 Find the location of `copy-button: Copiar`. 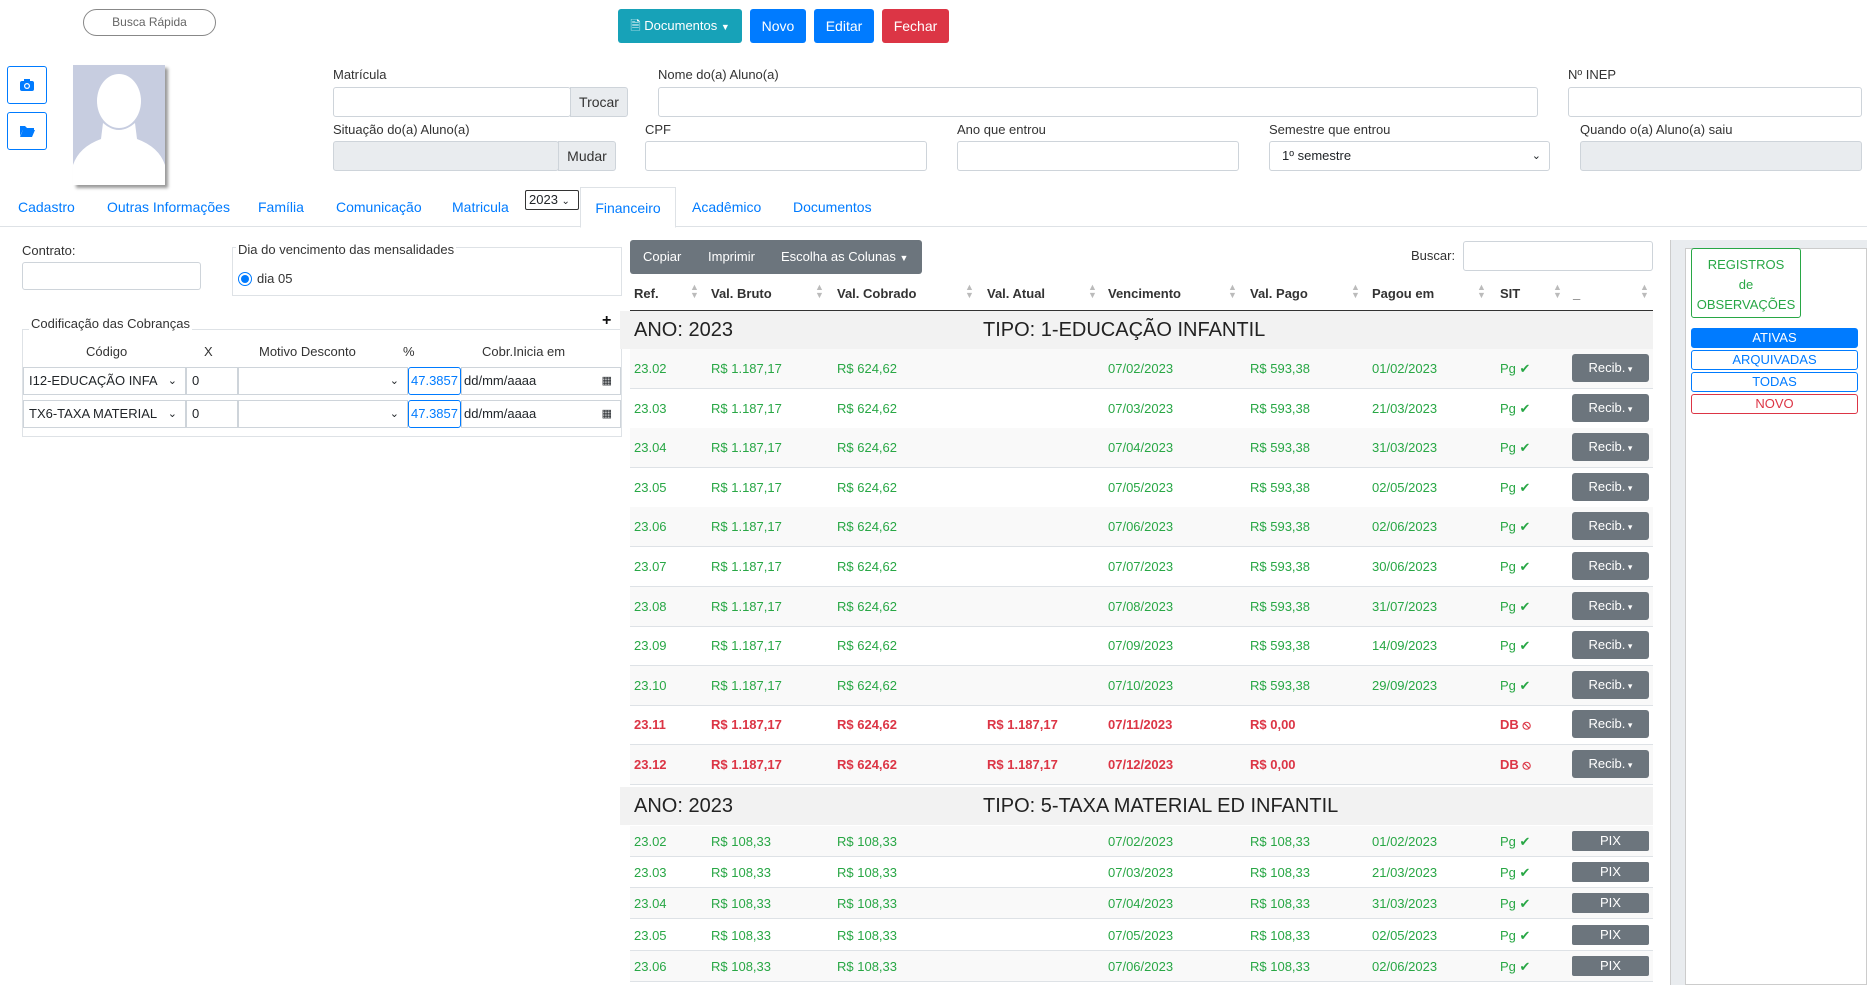

copy-button: Copiar is located at coordinates (662, 256).